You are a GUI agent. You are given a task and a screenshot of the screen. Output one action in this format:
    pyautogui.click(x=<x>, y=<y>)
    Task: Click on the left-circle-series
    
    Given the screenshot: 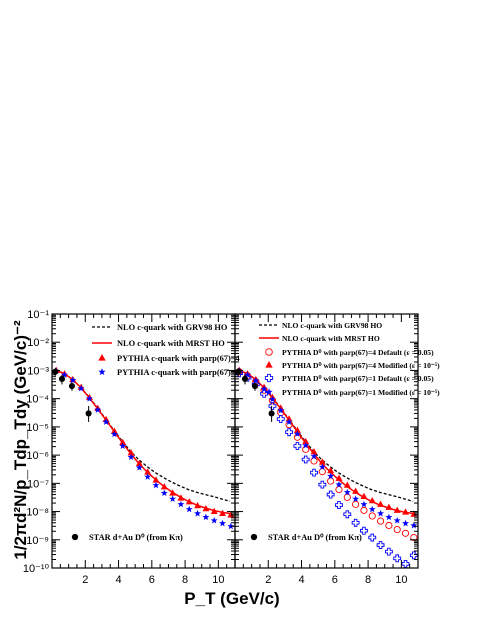 What is the action you would take?
    pyautogui.click(x=72, y=395)
    